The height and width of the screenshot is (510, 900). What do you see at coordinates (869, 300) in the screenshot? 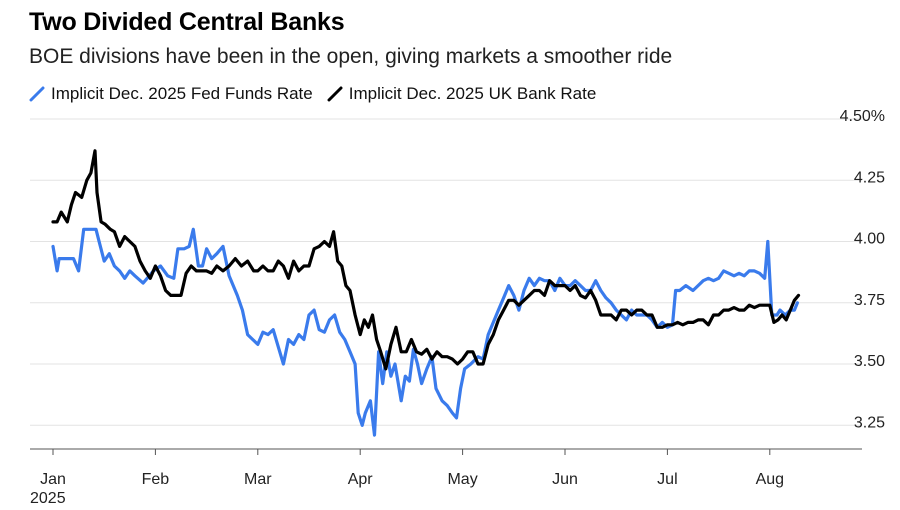
I see `y-tick-label-3: 3.75` at bounding box center [869, 300].